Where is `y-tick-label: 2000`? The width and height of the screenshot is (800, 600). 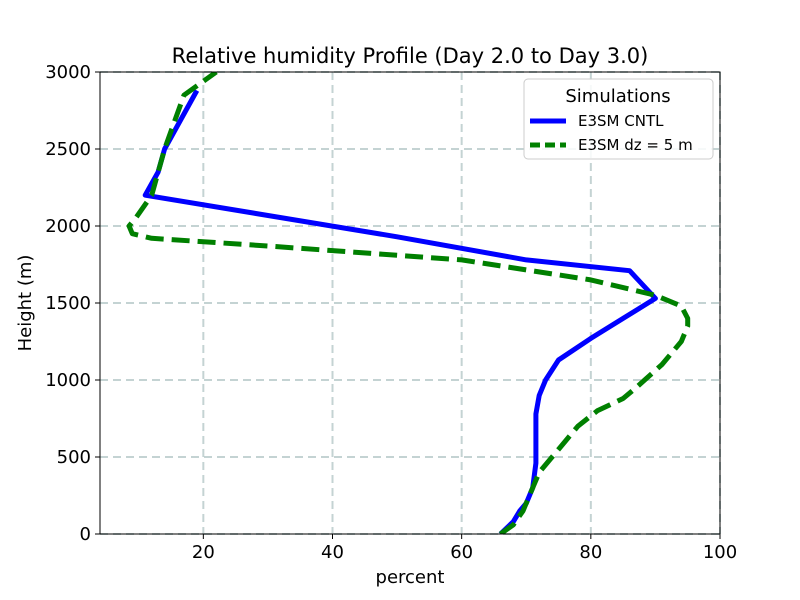 y-tick-label: 2000 is located at coordinates (68, 226).